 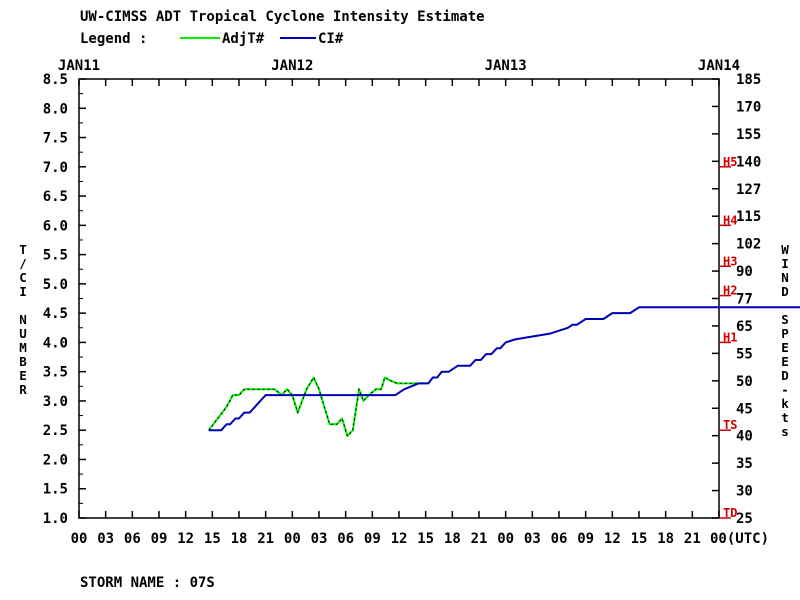 What do you see at coordinates (23, 263) in the screenshot?
I see `left-axis-title-letter: /` at bounding box center [23, 263].